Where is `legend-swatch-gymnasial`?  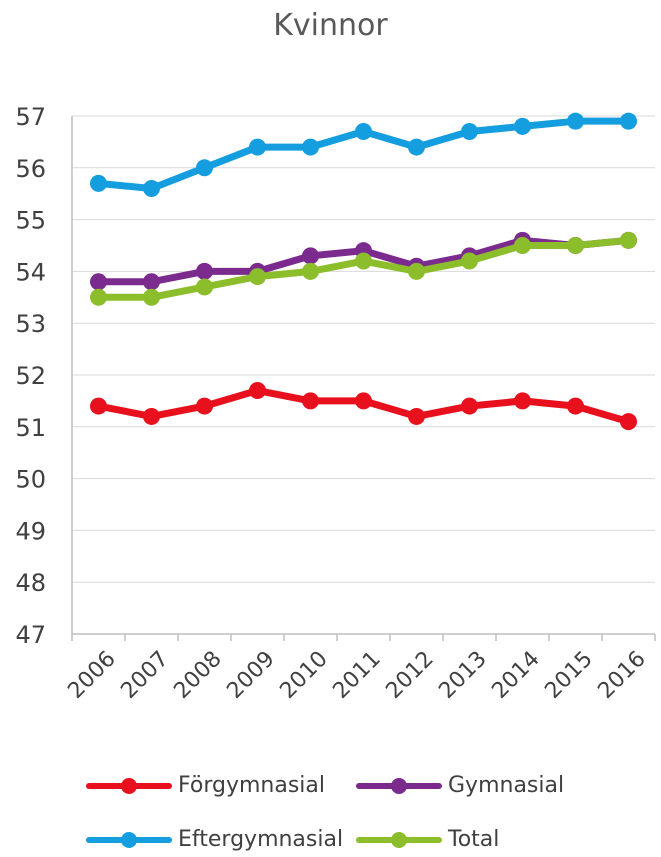
legend-swatch-gymnasial is located at coordinates (399, 785).